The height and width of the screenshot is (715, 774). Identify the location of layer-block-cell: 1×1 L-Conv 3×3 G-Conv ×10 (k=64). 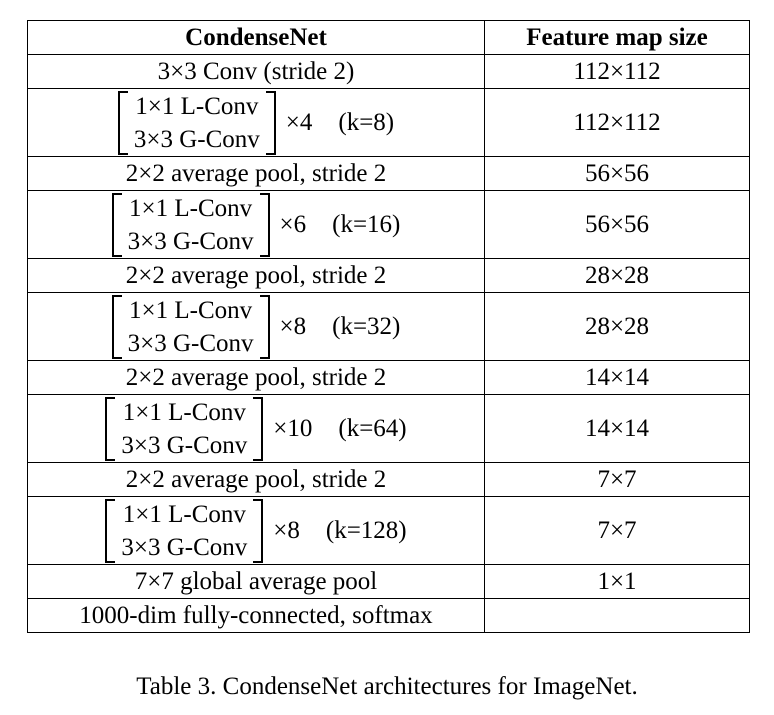
(256, 428).